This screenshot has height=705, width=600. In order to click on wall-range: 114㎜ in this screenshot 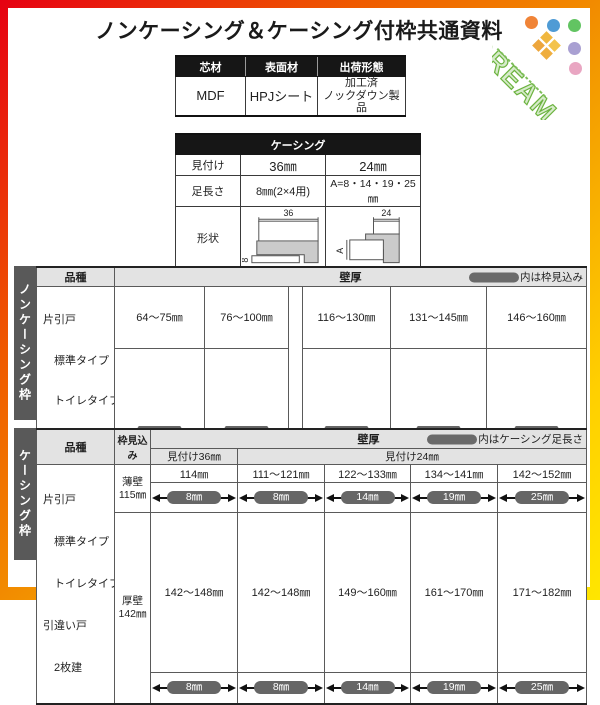, I will do `click(194, 473)`.